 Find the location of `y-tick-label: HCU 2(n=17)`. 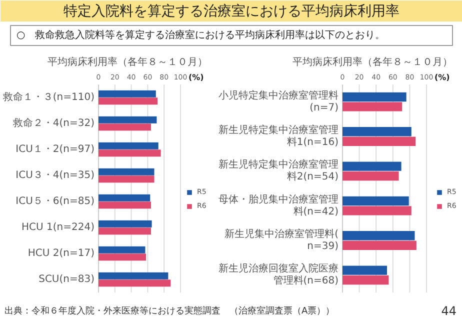

y-tick-label: HCU 2(n=17) is located at coordinates (61, 253).